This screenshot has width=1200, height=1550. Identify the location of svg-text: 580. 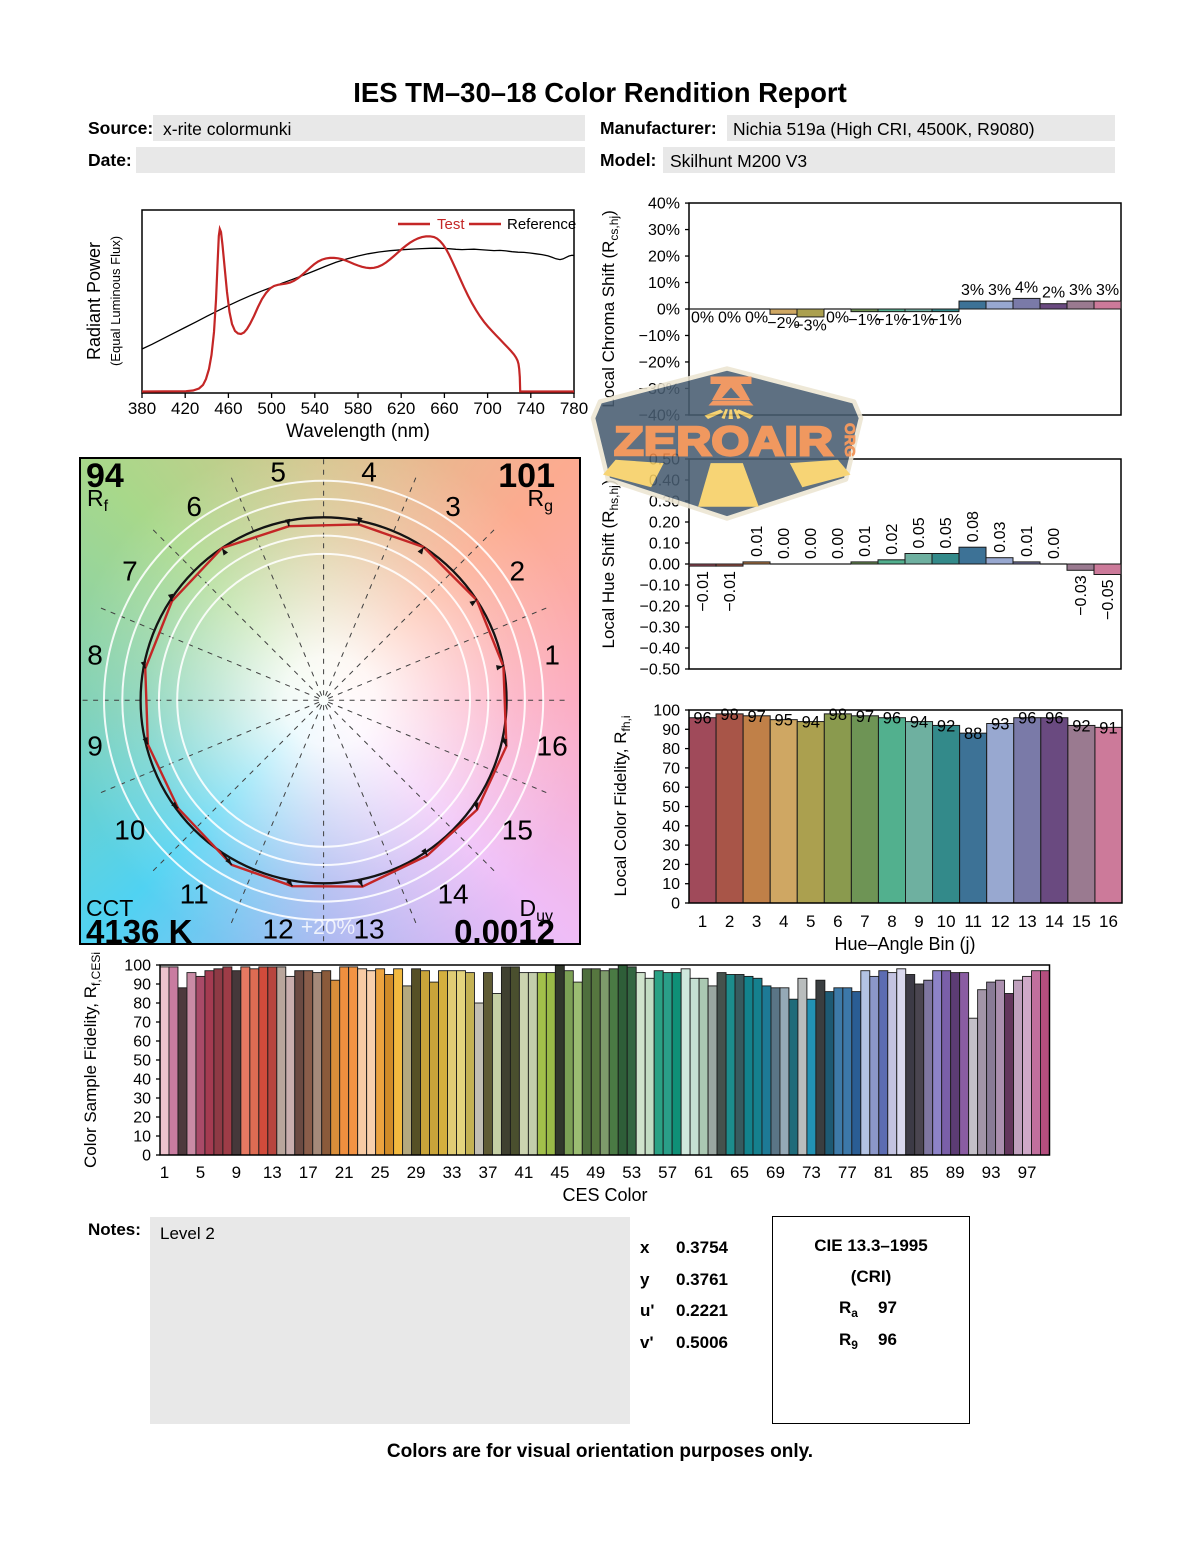
(358, 408).